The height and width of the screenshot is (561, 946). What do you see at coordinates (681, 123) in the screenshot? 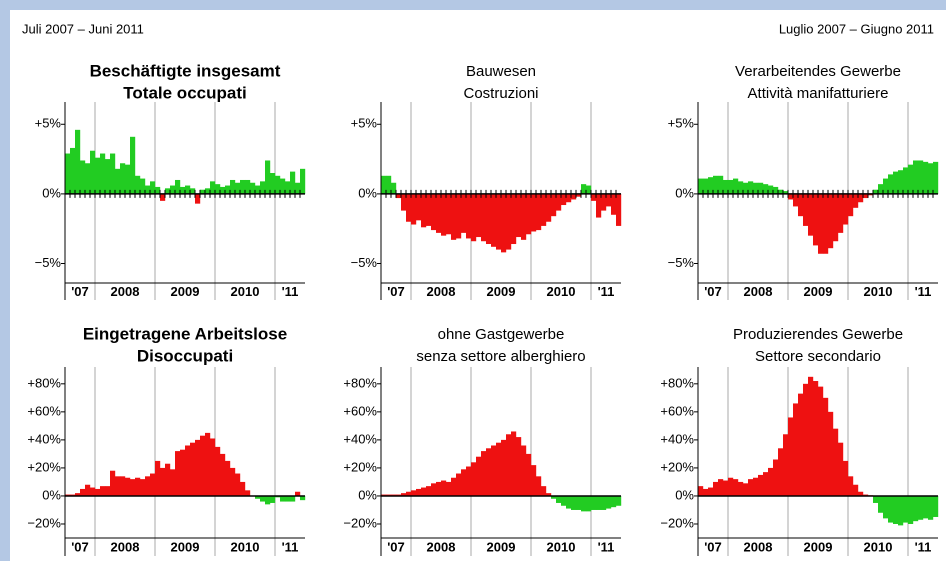
I see `y-tick-label: +5%` at bounding box center [681, 123].